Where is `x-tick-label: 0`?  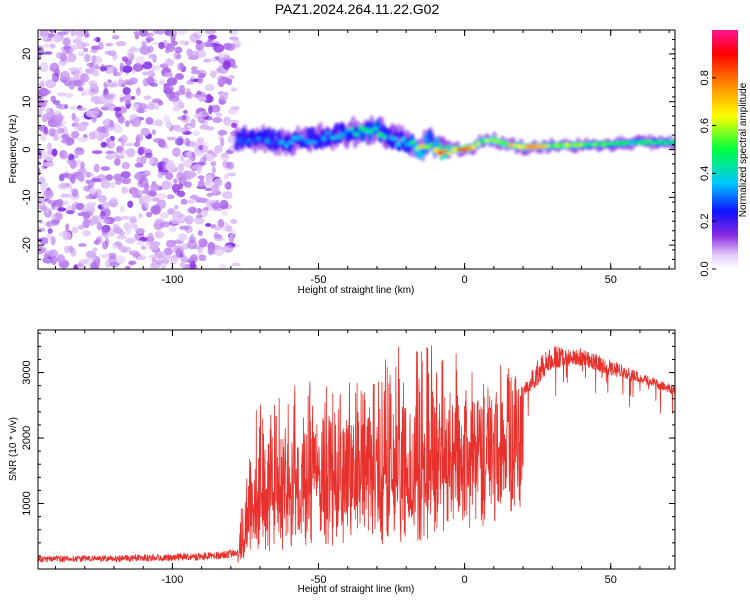
x-tick-label: 0 is located at coordinates (465, 280).